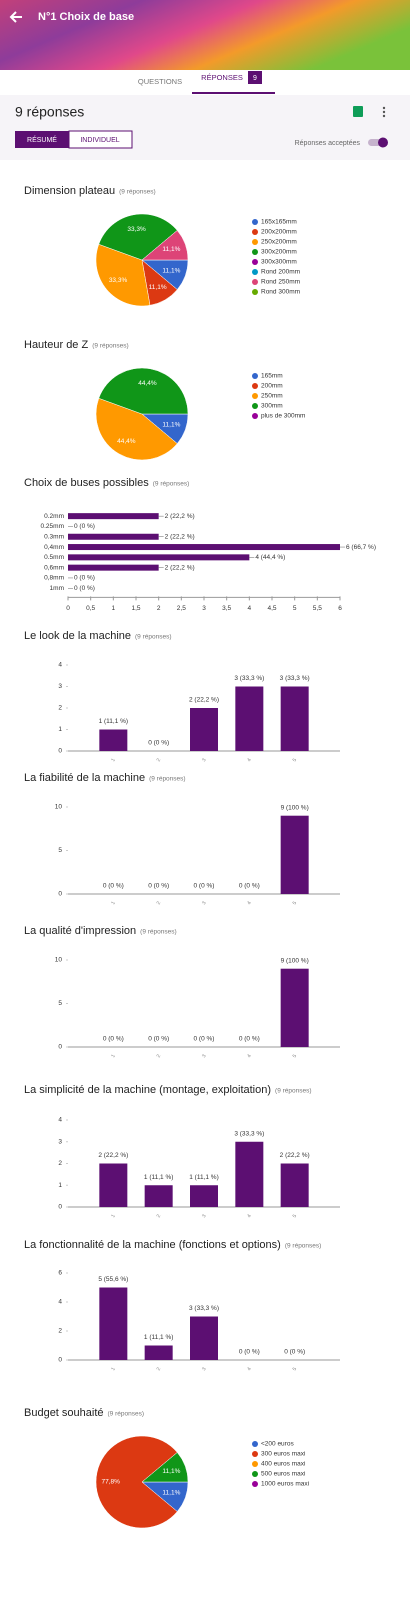 The width and height of the screenshot is (410, 1600). Describe the element at coordinates (171, 1492) in the screenshot. I see `slice-label: 11,1%` at that location.